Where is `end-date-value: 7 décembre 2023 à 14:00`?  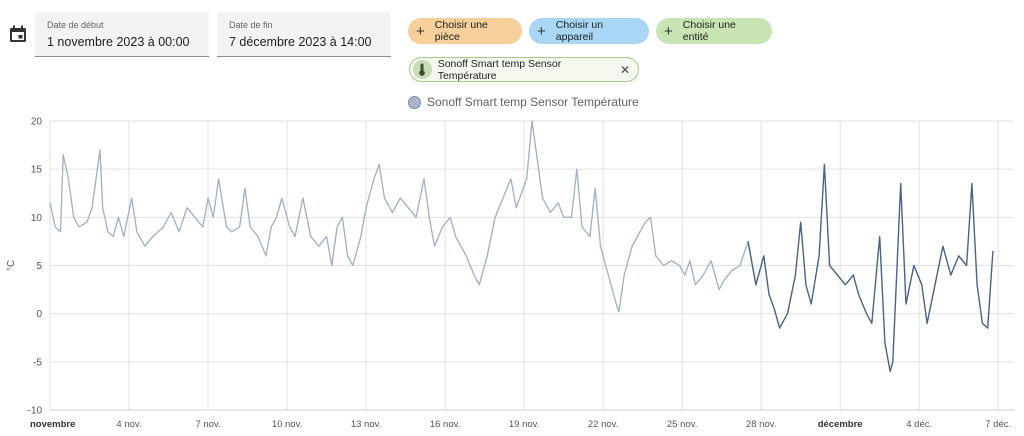 end-date-value: 7 décembre 2023 à 14:00 is located at coordinates (300, 42).